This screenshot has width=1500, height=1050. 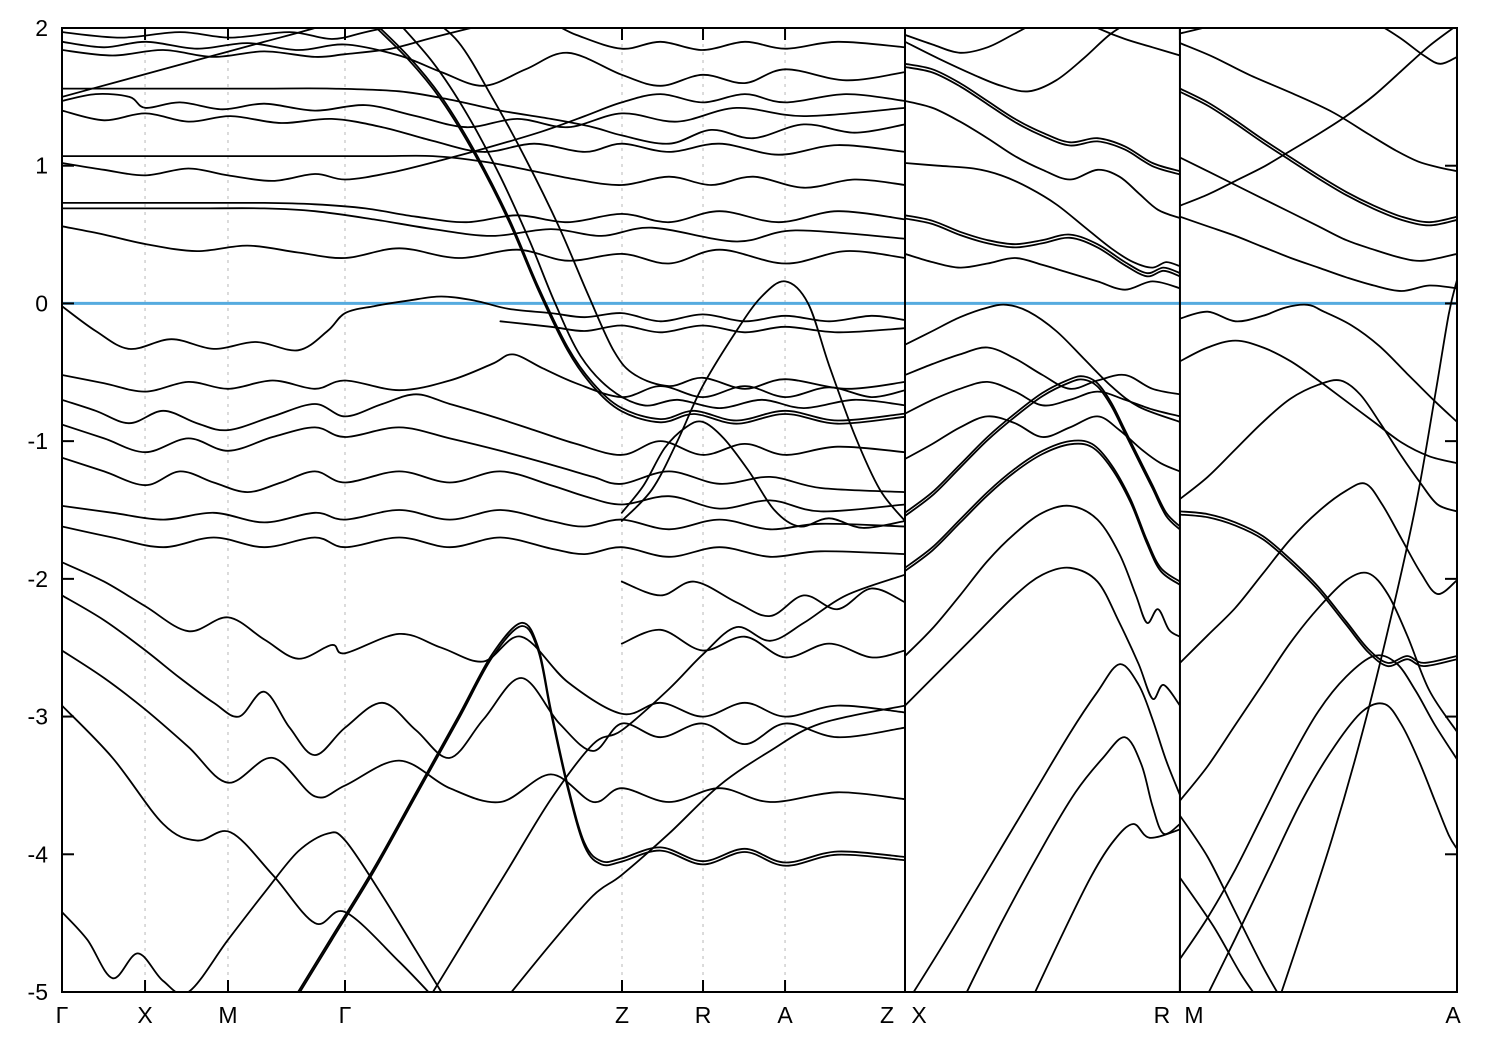 I want to click on y-tick-label: 2, so click(x=41, y=28).